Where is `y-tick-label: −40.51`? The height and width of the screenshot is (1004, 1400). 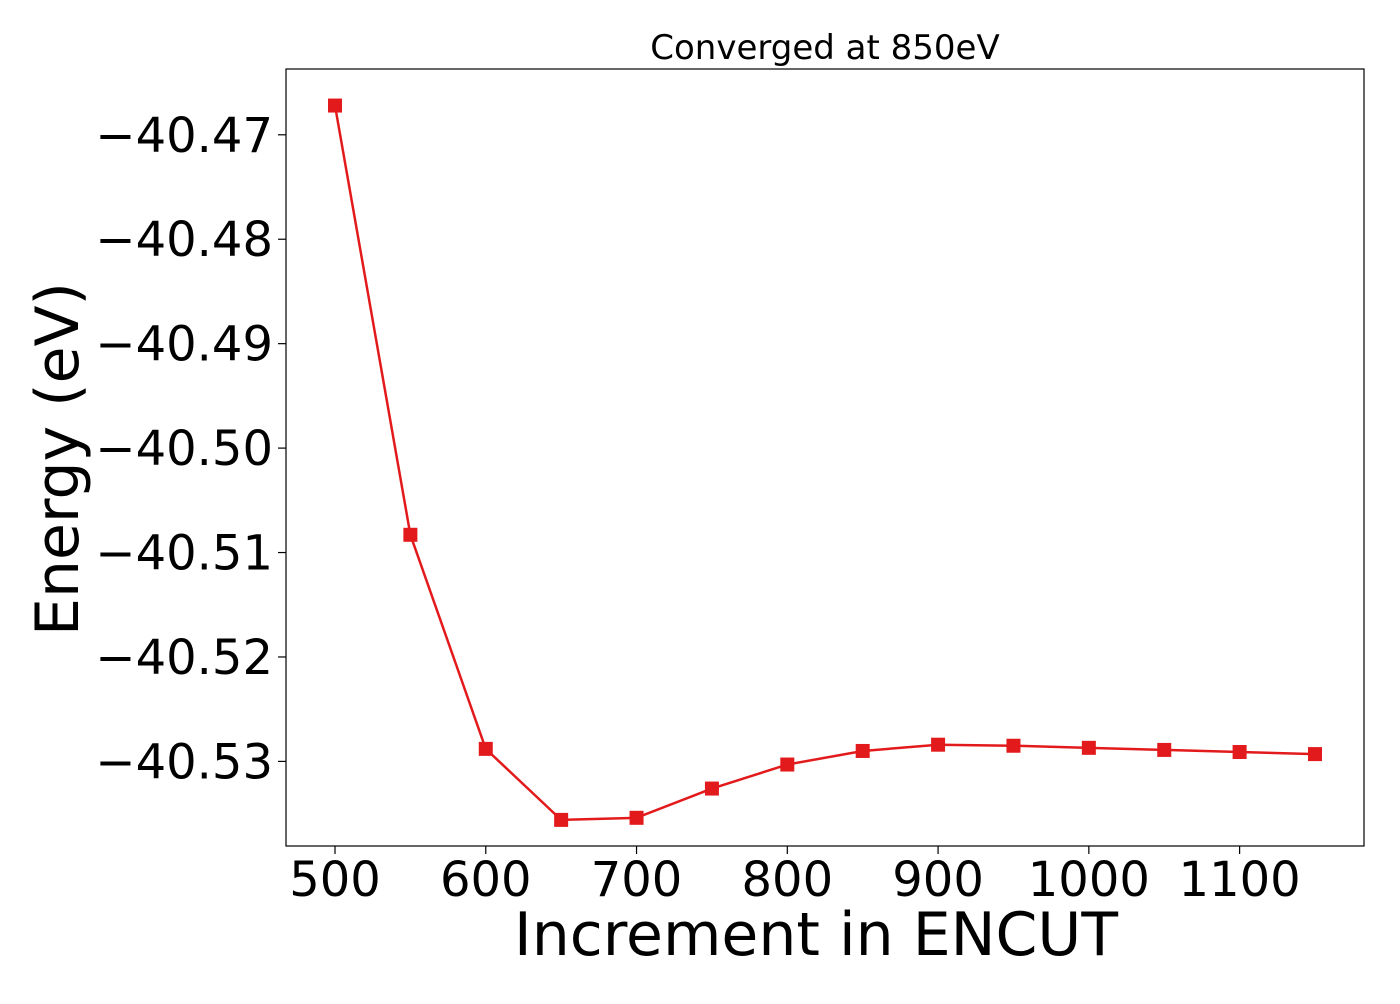 y-tick-label: −40.51 is located at coordinates (184, 554).